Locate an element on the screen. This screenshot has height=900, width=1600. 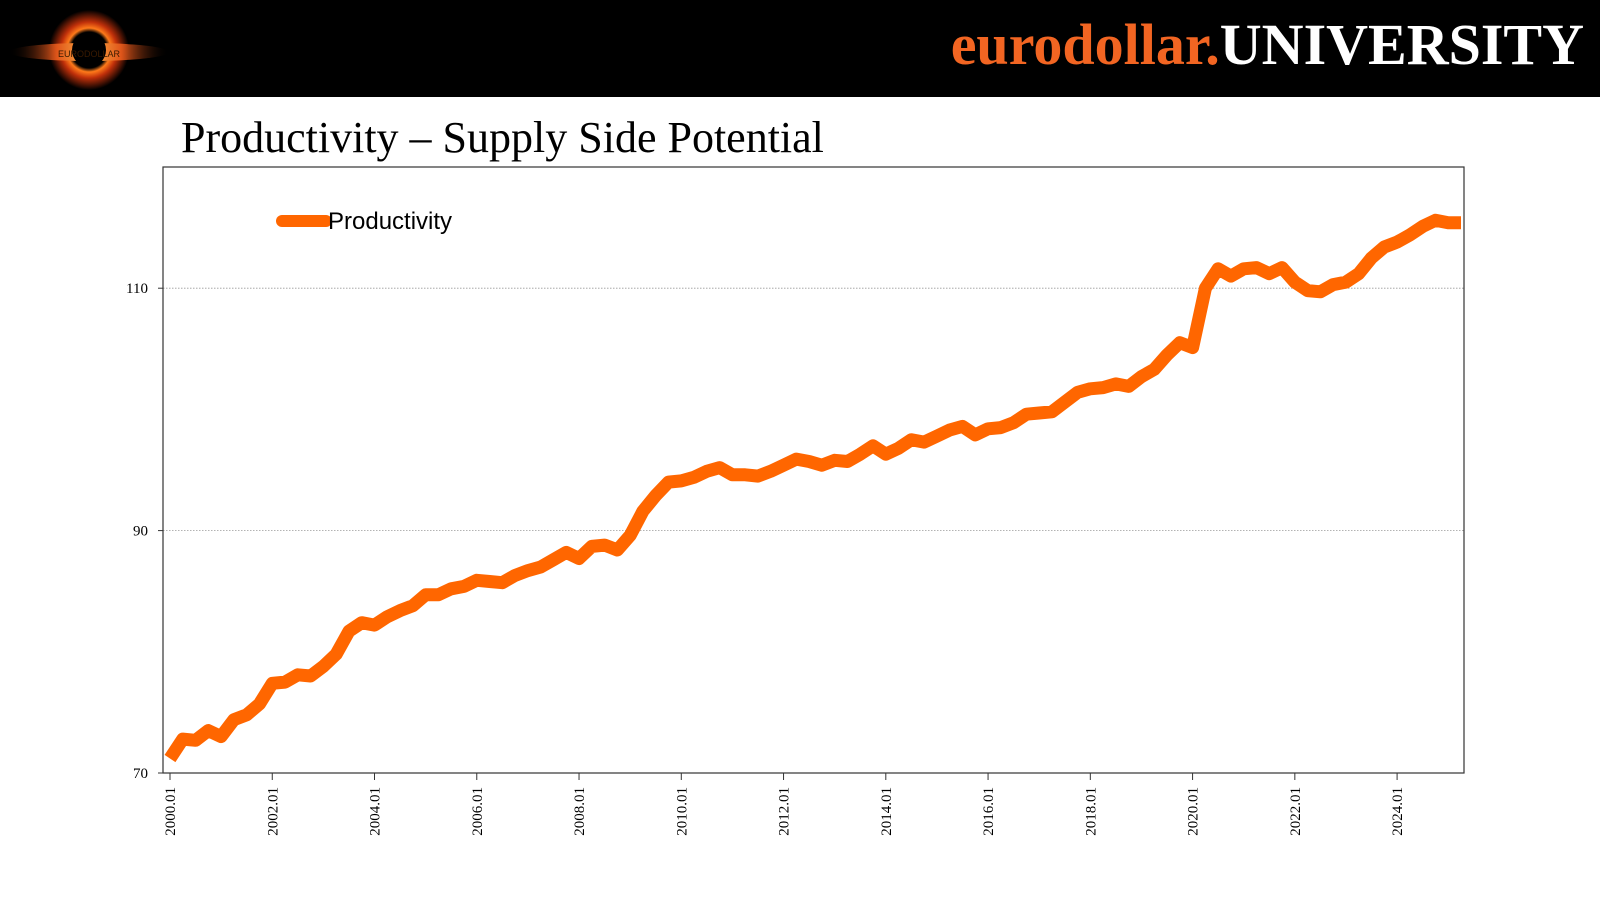
brand-wordmark: eurodollar.UNIVERSITY is located at coordinates (1267, 45).